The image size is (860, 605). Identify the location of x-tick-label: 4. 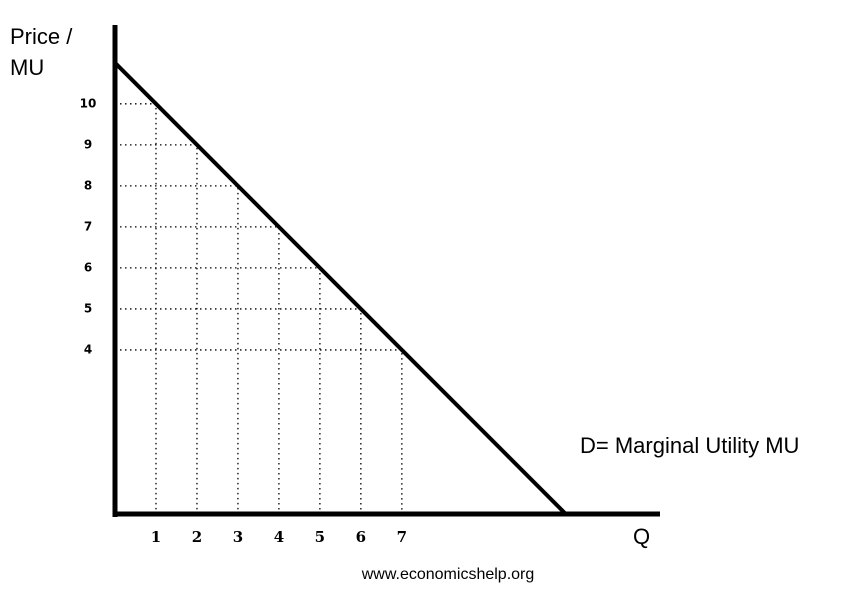
(279, 537).